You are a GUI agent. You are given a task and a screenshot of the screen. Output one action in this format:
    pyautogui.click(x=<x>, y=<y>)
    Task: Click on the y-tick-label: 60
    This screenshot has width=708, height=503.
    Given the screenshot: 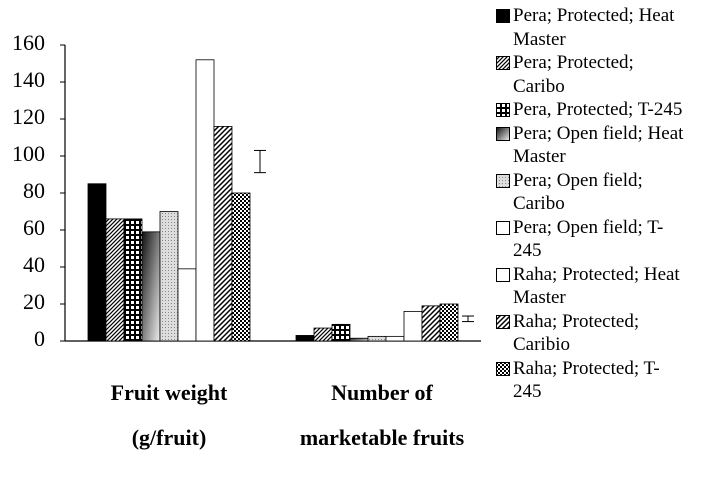 What is the action you would take?
    pyautogui.click(x=34, y=227)
    